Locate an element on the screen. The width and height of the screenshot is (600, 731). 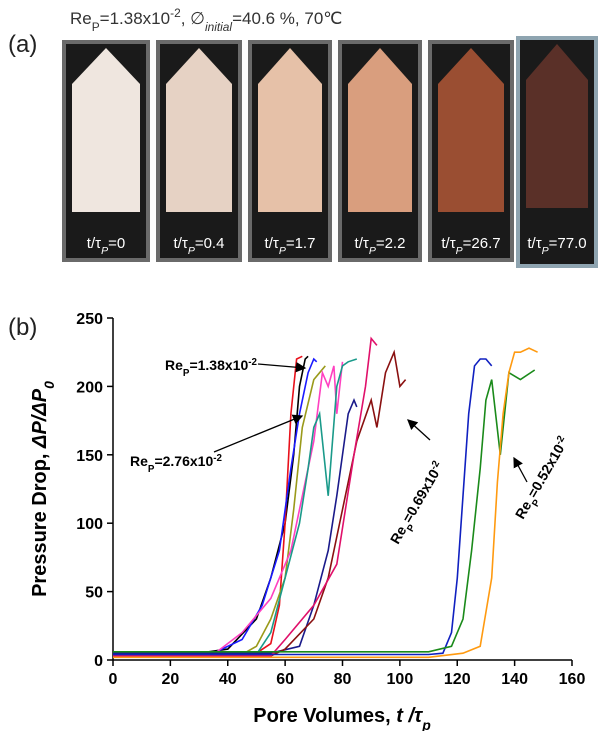
x-axis-label: Pore Volumes, t /τp is located at coordinates (342, 718).